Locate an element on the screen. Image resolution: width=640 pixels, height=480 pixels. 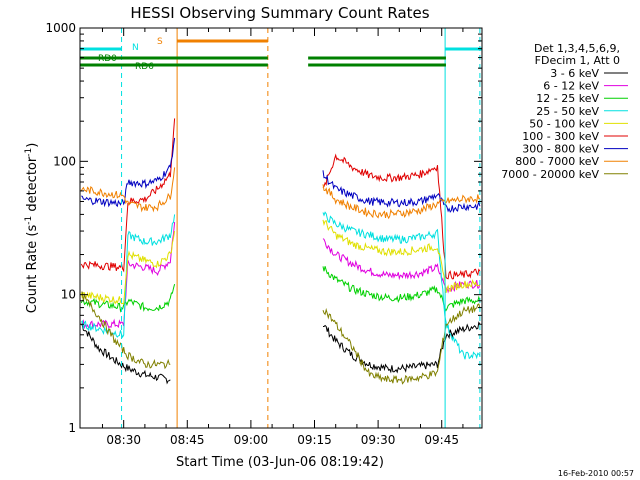
timestamp: 16-Feb-2010 00:57 is located at coordinates (595, 473).